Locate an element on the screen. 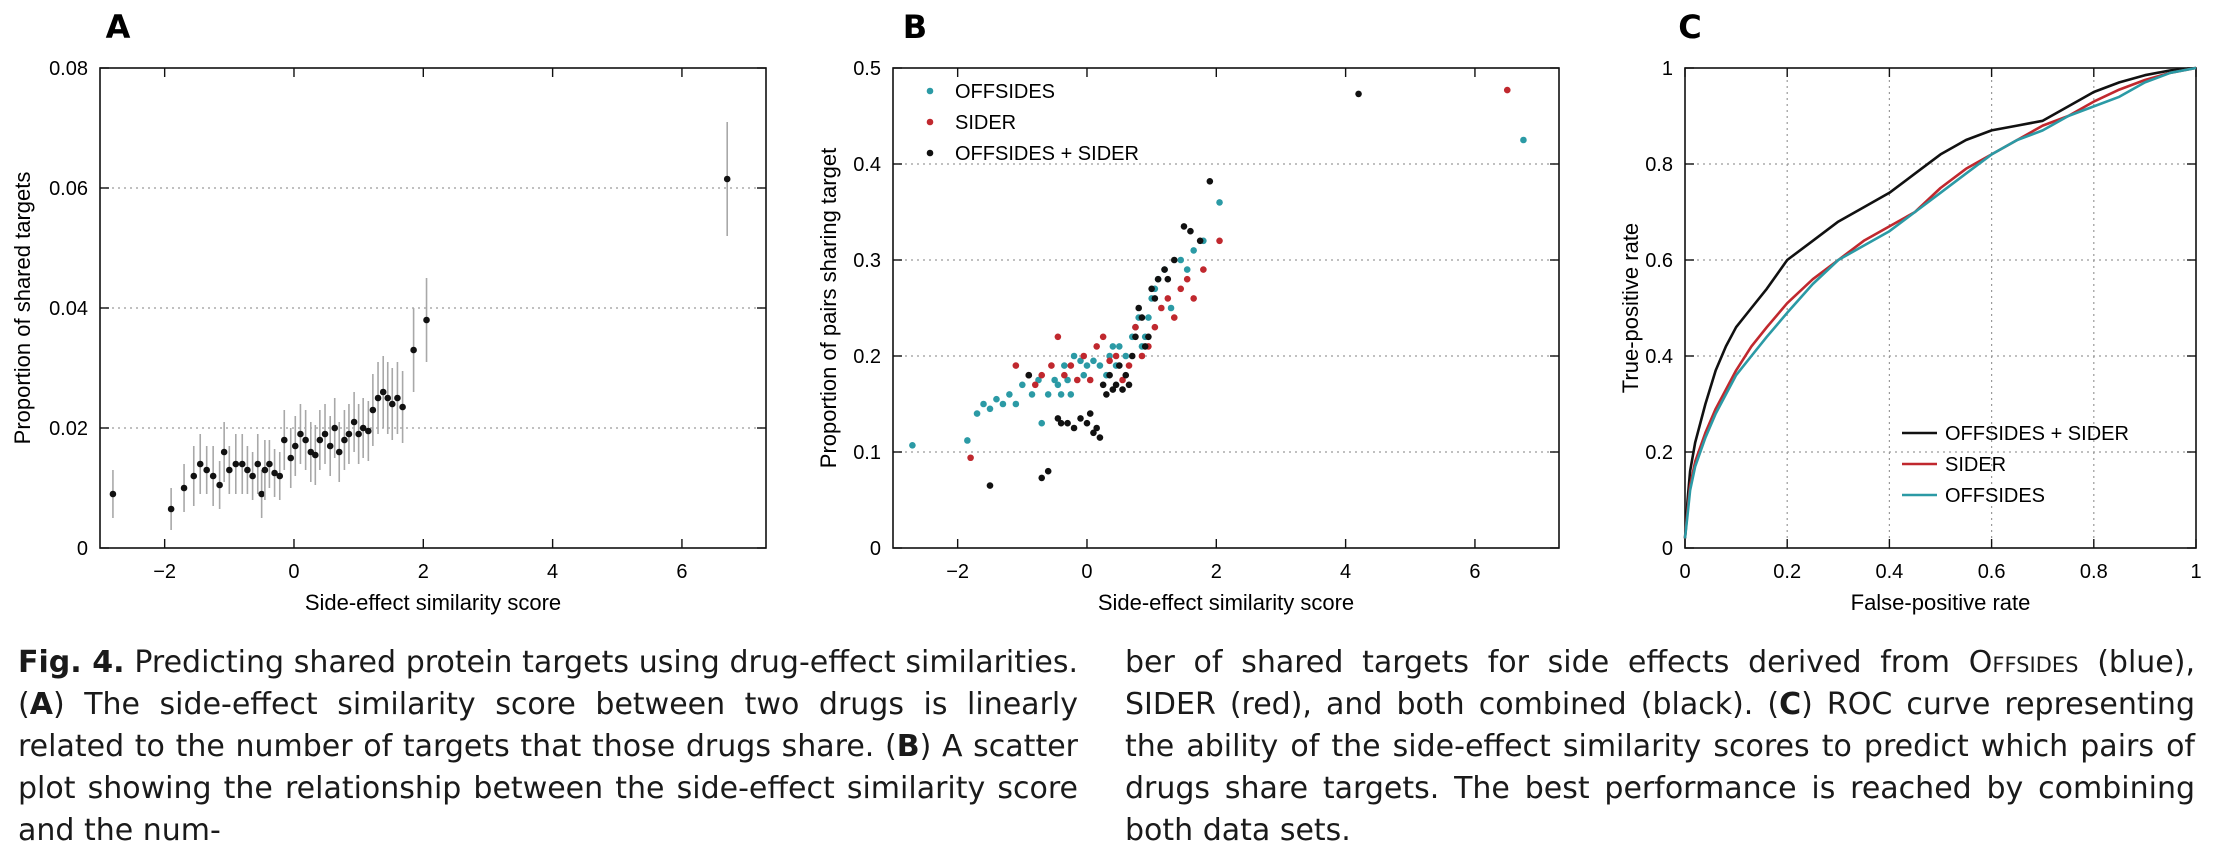 The image size is (2213, 852). x-tick-label: 0.8 is located at coordinates (2094, 572).